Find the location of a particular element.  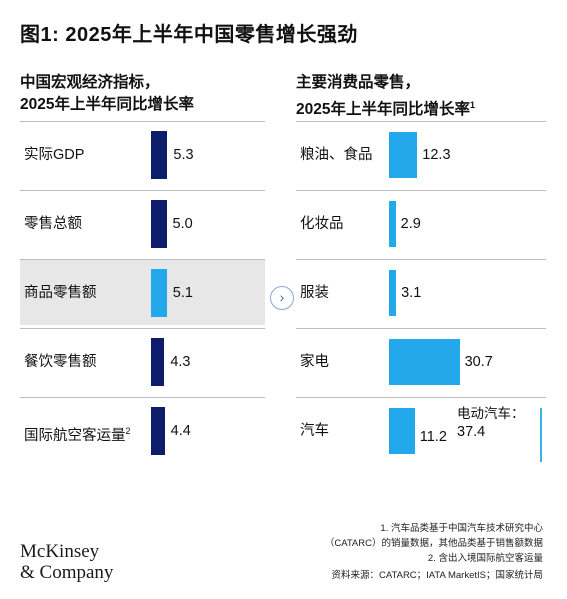

right-row-0: 粮油、食品 12.3 is located at coordinates (421, 154).